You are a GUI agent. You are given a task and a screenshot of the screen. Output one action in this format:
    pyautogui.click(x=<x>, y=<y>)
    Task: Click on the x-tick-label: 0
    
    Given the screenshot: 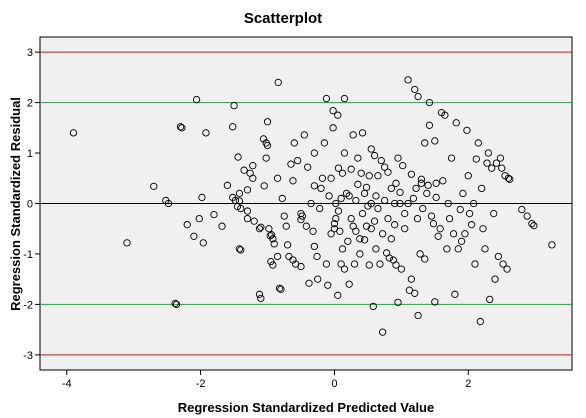 What is the action you would take?
    pyautogui.click(x=334, y=384)
    